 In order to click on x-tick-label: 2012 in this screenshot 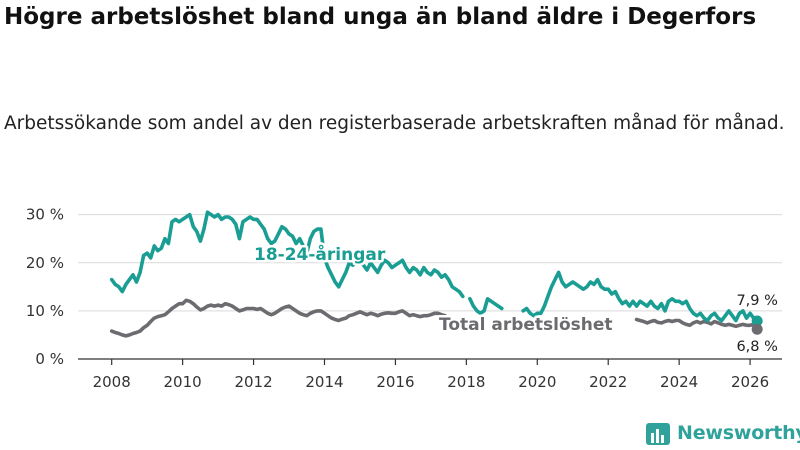, I will do `click(253, 382)`.